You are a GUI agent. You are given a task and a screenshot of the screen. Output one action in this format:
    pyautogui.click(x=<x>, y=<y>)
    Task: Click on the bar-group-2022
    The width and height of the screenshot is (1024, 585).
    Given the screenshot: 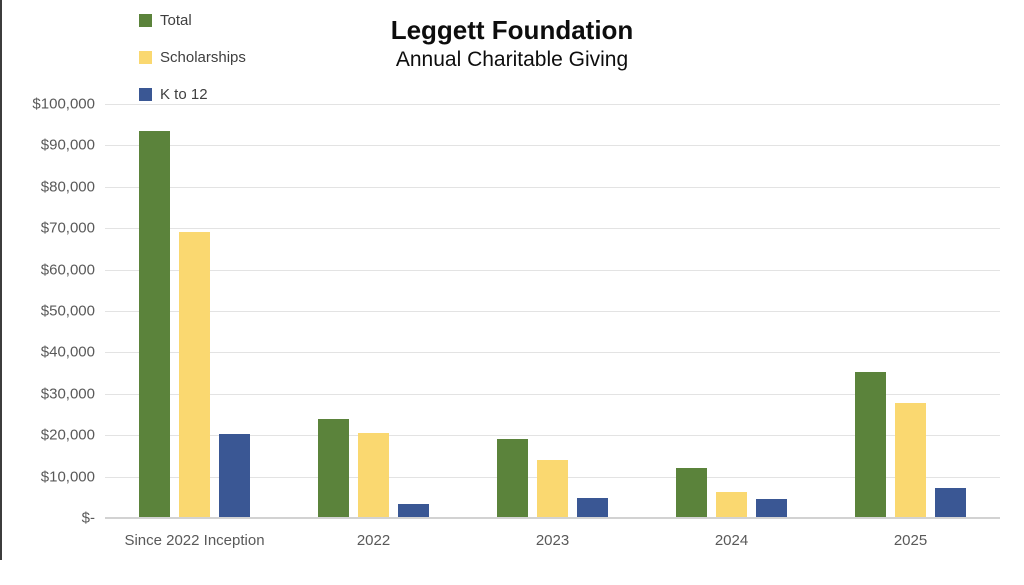 What is the action you would take?
    pyautogui.click(x=373, y=311)
    